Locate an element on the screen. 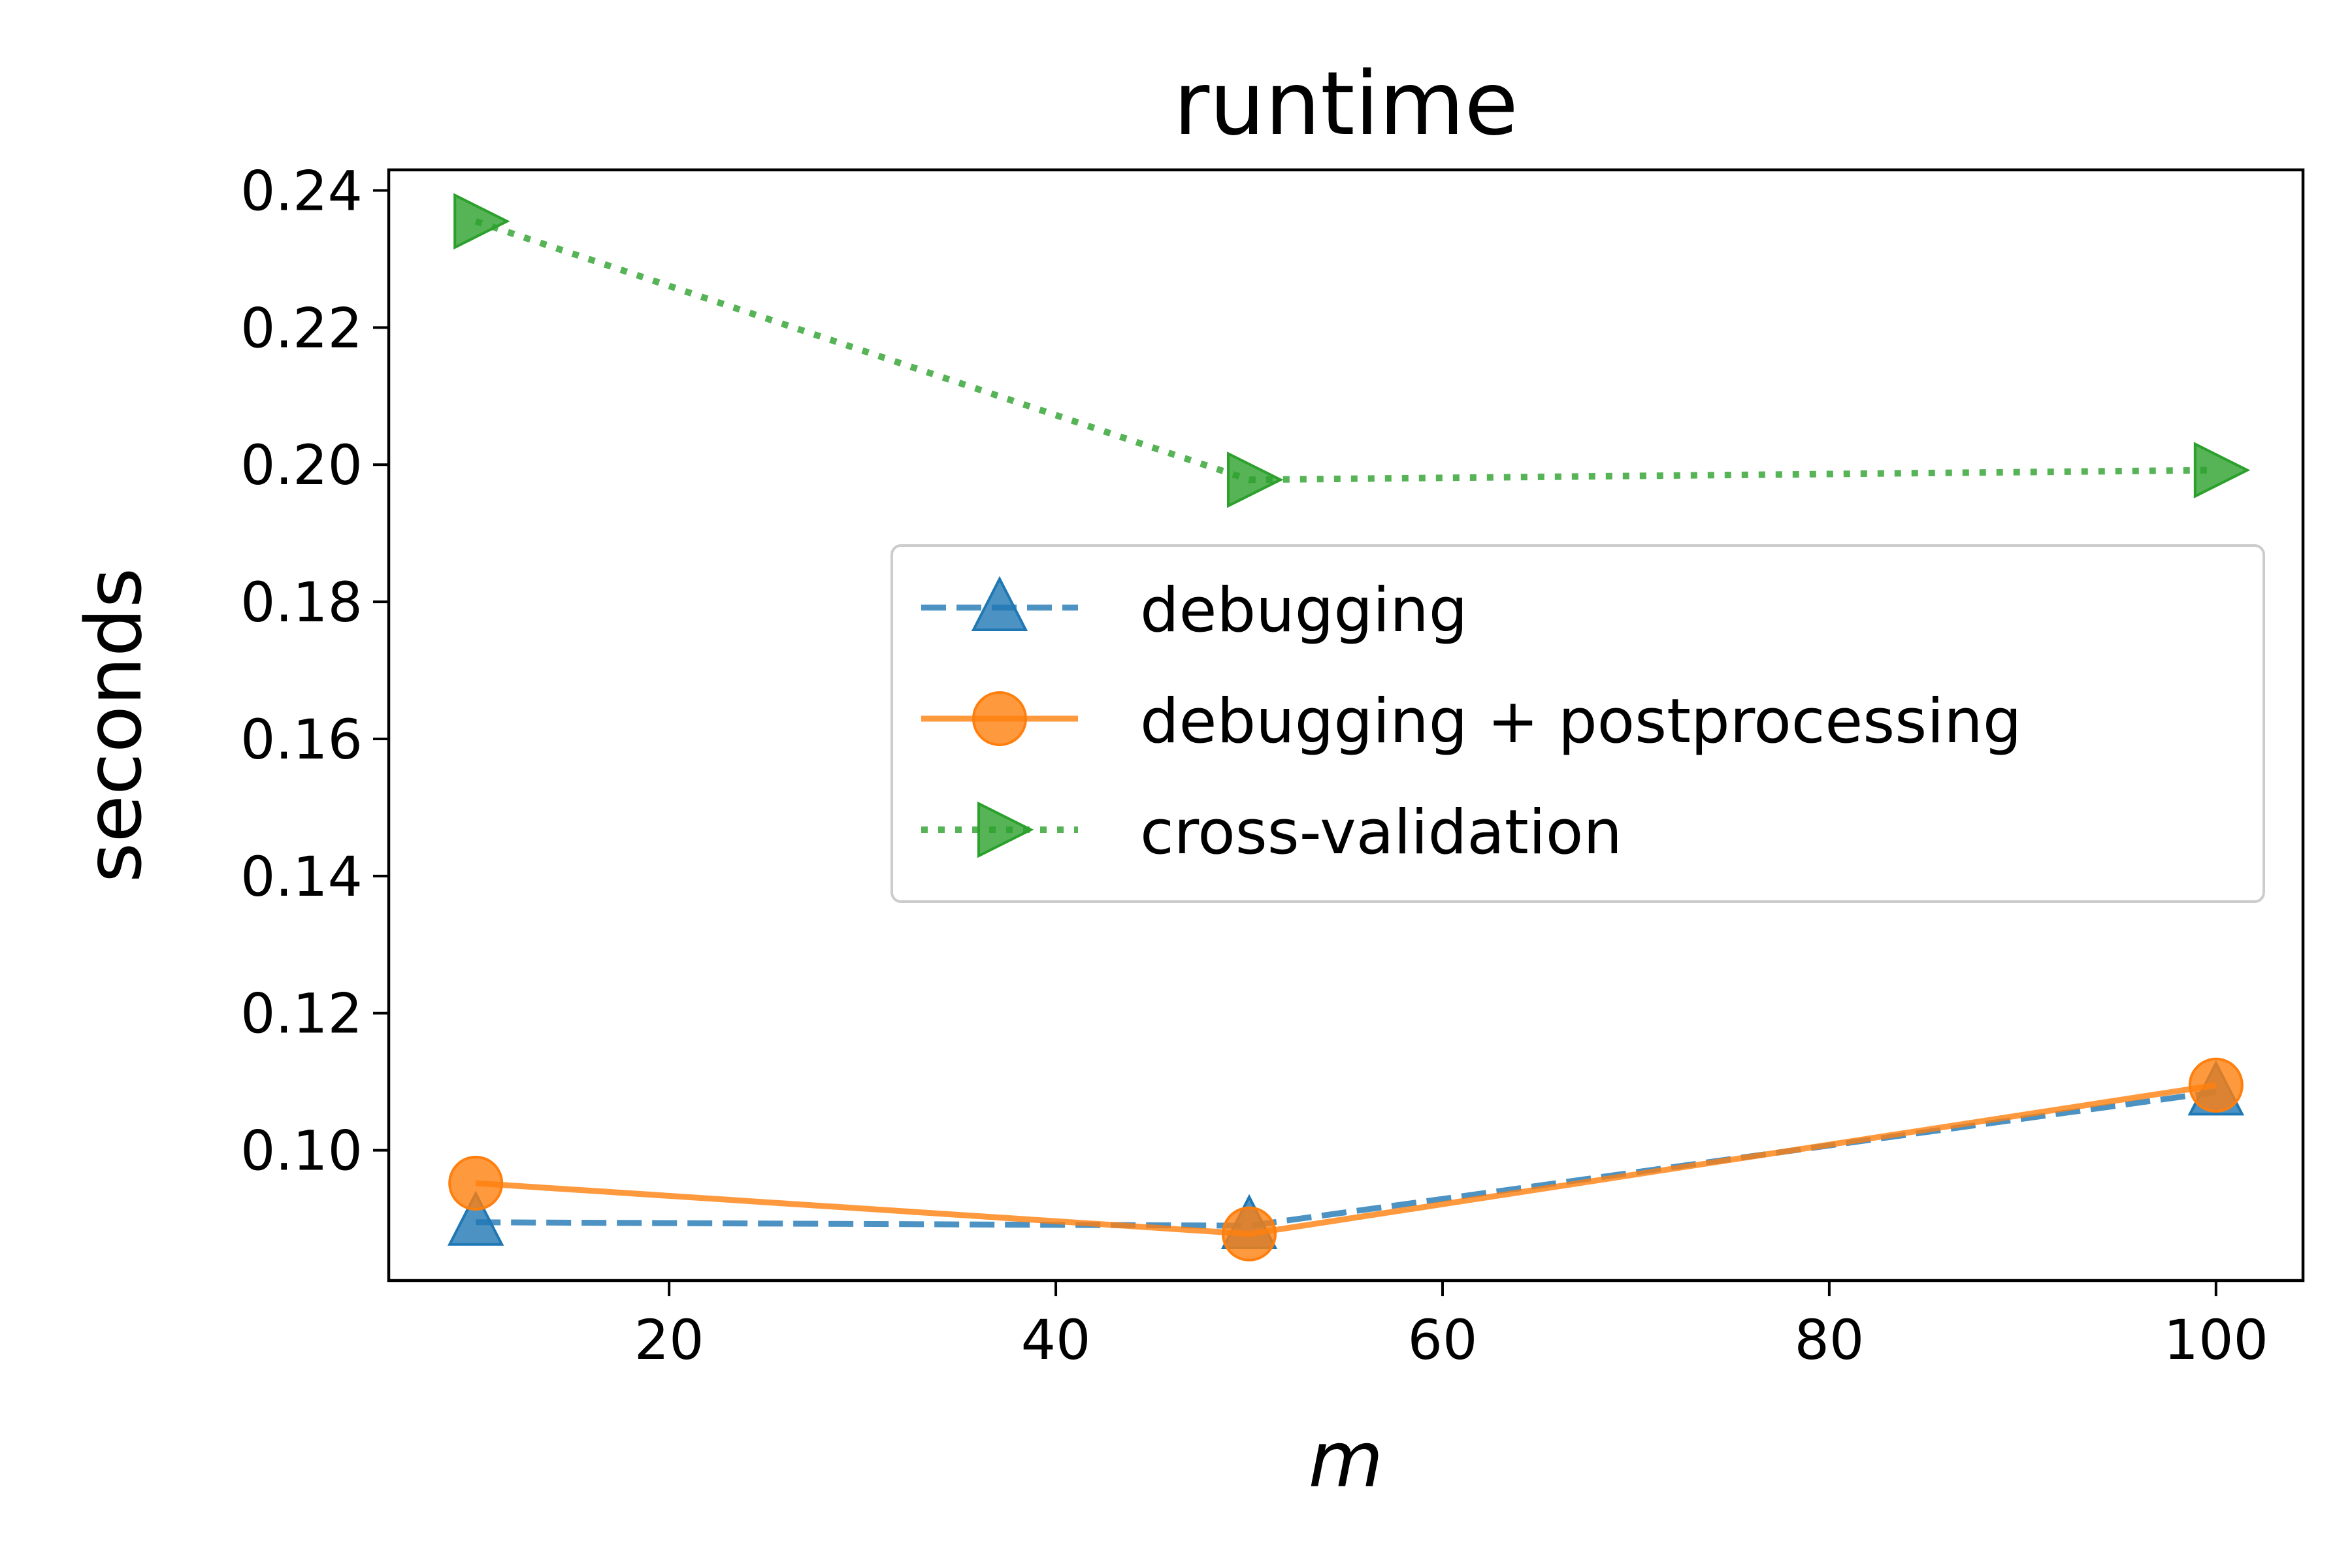  x-tick-label: 100 is located at coordinates (2216, 1340).